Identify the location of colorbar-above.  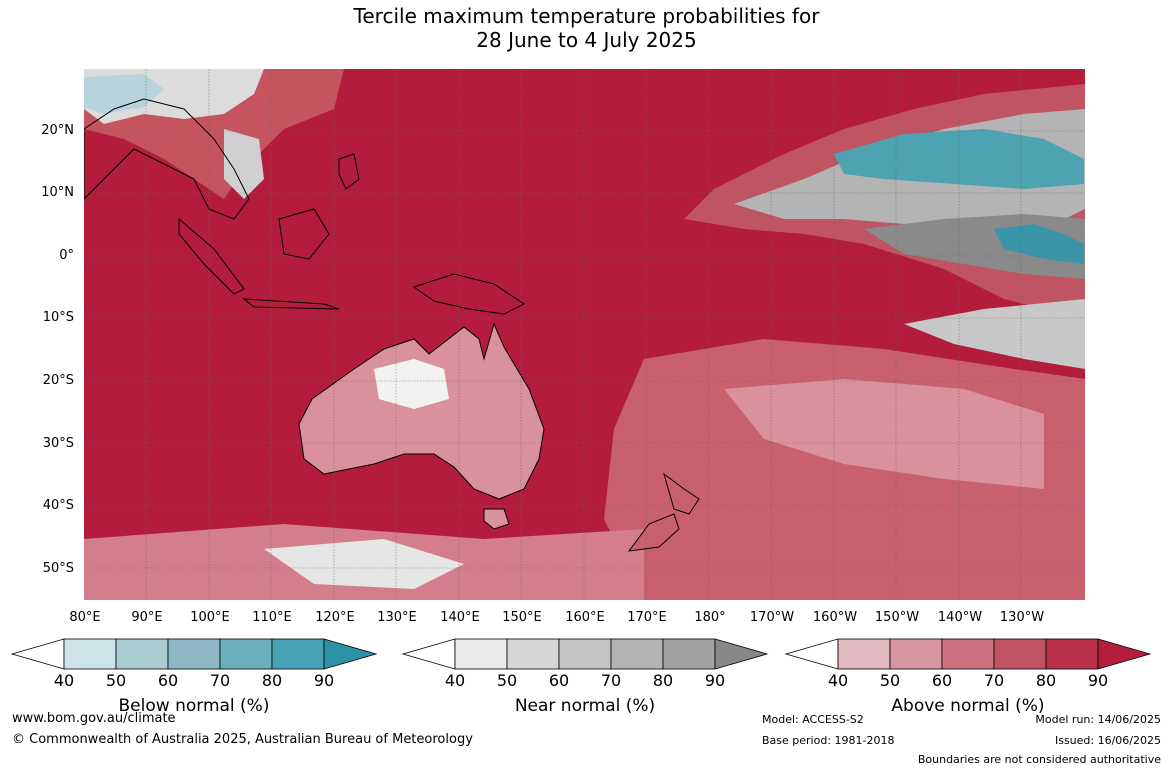
(968, 654).